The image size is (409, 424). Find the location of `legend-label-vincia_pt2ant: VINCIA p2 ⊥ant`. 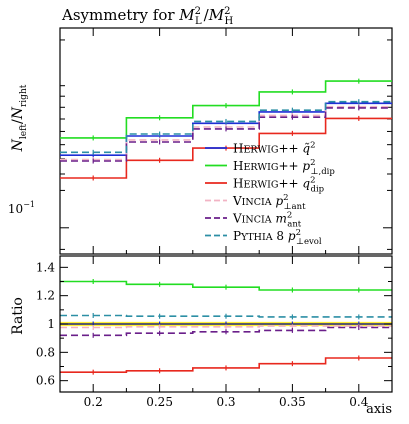

legend-label-vincia_pt2ant: VINCIA p2 ⊥ant is located at coordinates (269, 202).